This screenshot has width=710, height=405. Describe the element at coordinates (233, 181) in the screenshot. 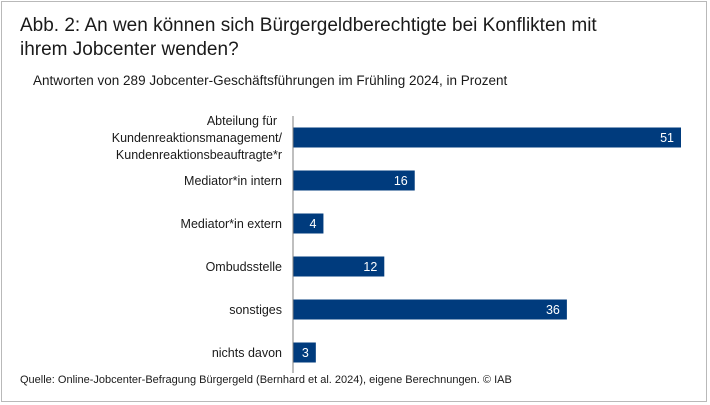

I see `category-label-1: Mediator*in intern` at that location.